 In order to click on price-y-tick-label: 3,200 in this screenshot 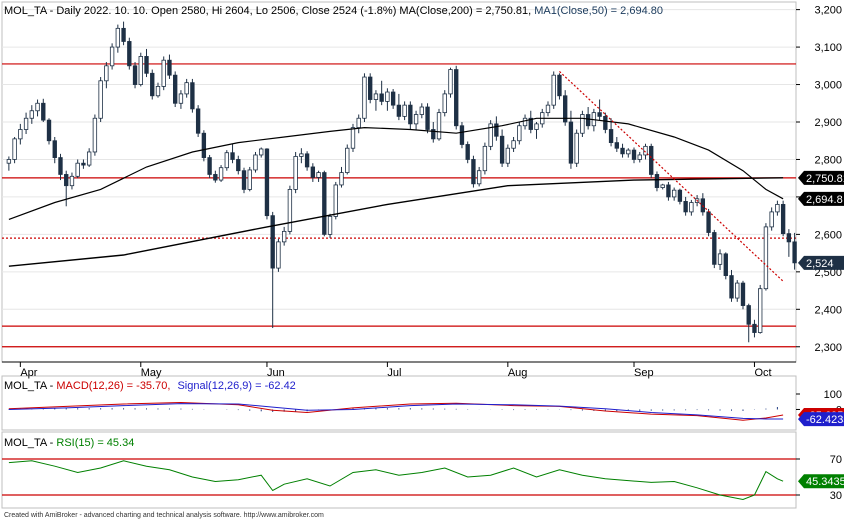, I will do `click(828, 11)`.